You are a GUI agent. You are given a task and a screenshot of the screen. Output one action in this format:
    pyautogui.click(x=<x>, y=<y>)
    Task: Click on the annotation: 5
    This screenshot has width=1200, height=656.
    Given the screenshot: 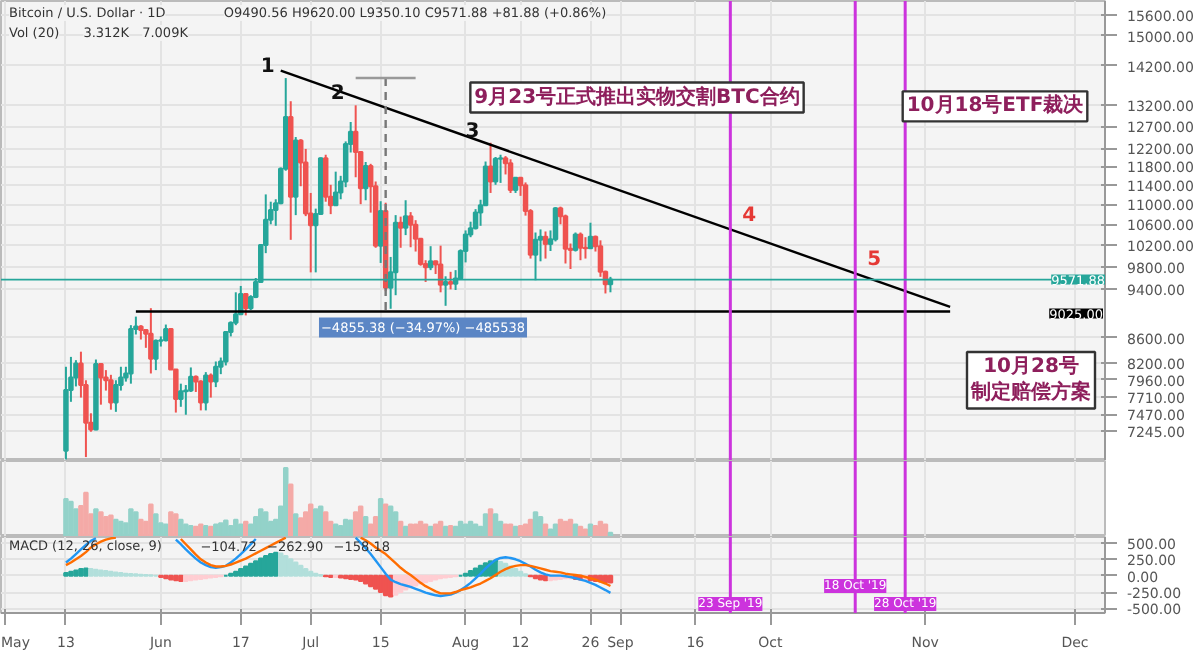 What is the action you would take?
    pyautogui.click(x=874, y=260)
    